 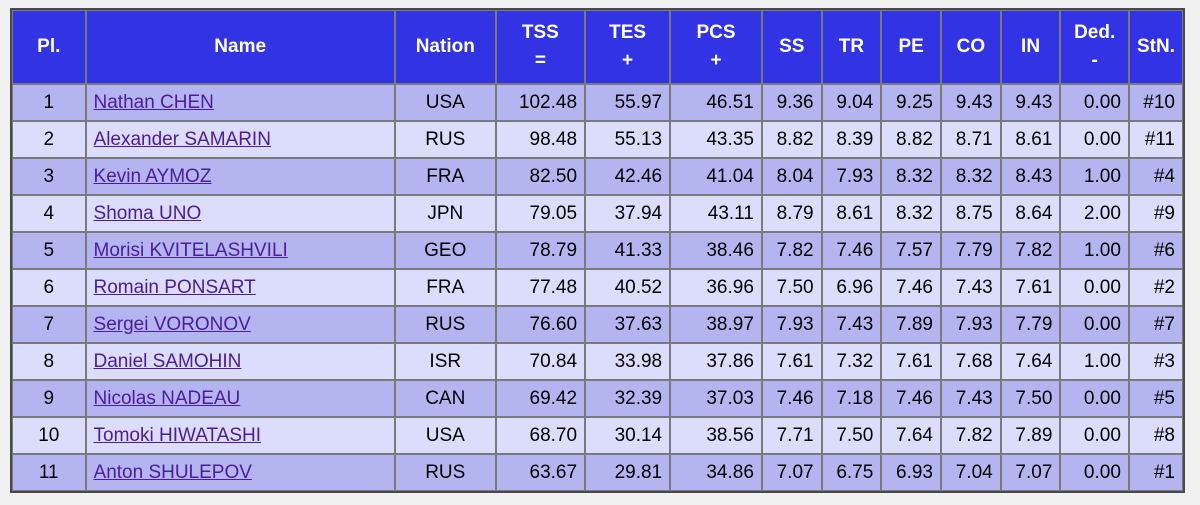 I want to click on cell-pl: 1, so click(x=49, y=102).